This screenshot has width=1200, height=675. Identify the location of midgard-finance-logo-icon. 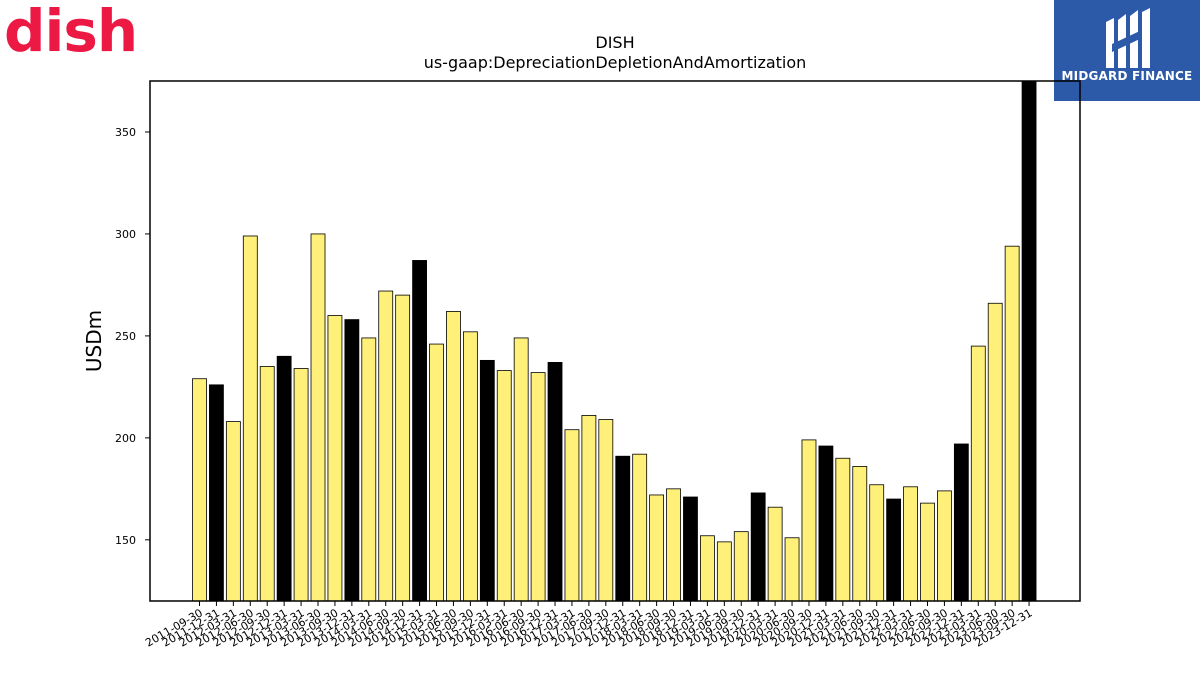
(1128, 38).